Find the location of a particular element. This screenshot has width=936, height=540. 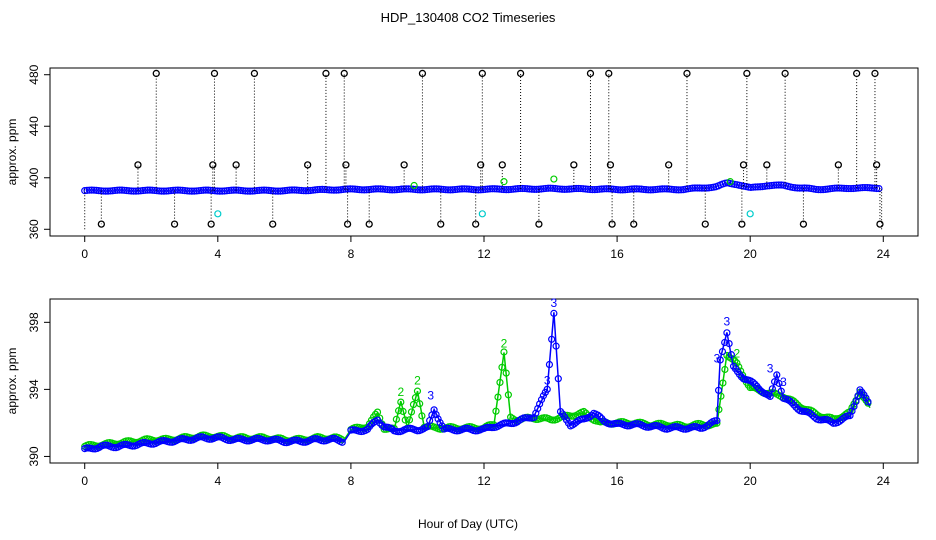

bottom-panel-x-axis: 0 4 8 12 16 20 24 is located at coordinates (485, 475).